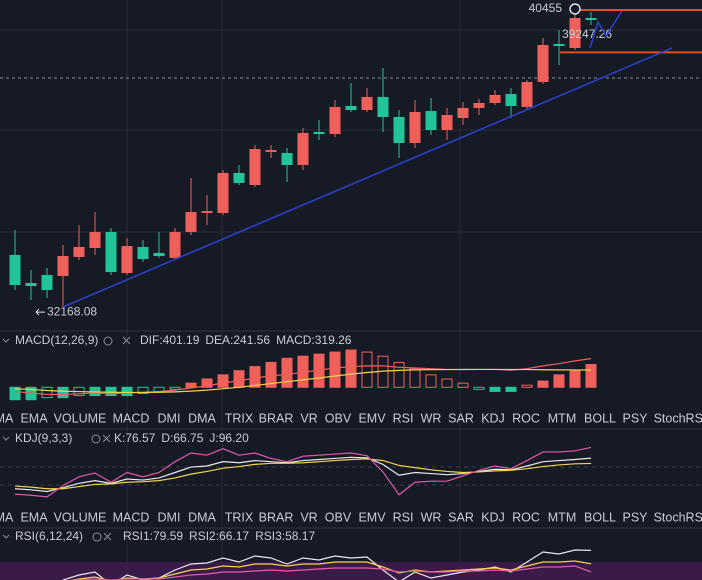  What do you see at coordinates (237, 340) in the screenshot?
I see `legend-label: DEA:241.56` at bounding box center [237, 340].